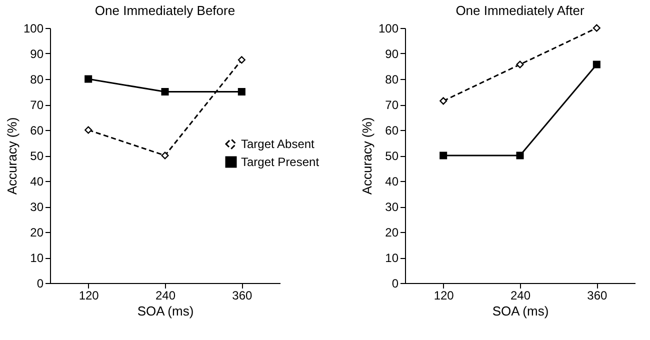 This screenshot has width=650, height=340. I want to click on chart-title: One Immediately After, so click(520, 10).